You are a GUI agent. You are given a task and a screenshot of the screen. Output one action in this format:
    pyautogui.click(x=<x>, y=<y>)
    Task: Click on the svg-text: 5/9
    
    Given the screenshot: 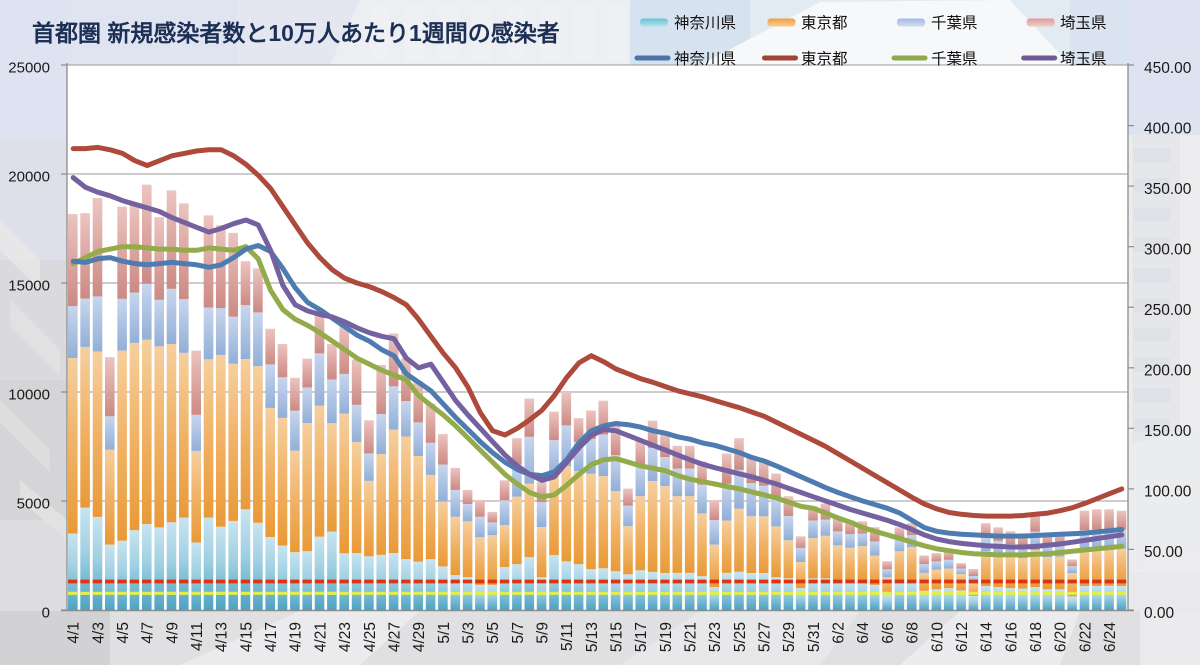 What is the action you would take?
    pyautogui.click(x=543, y=633)
    